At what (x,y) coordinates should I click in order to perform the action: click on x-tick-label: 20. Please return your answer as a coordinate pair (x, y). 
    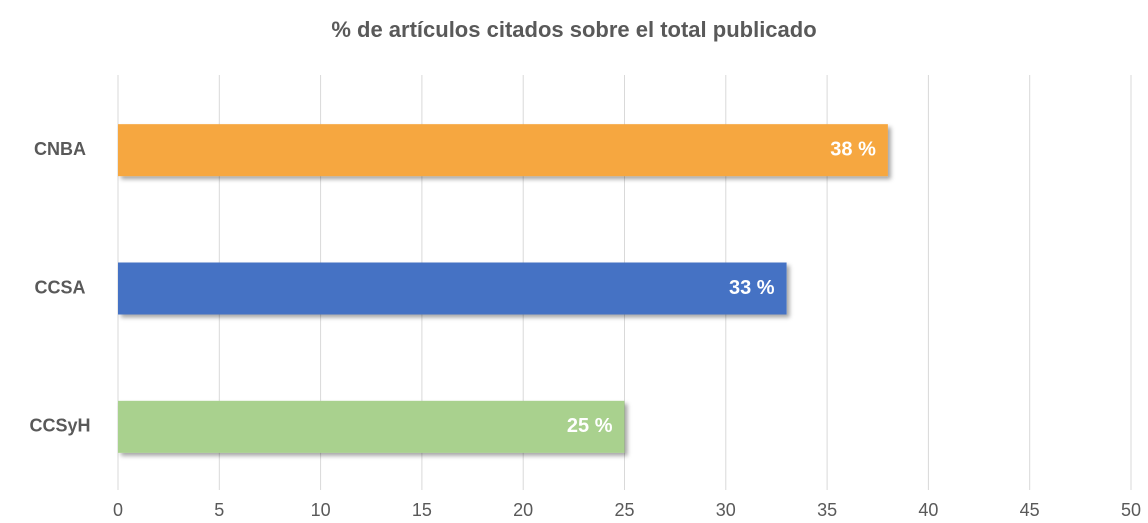
    Looking at the image, I should click on (523, 510).